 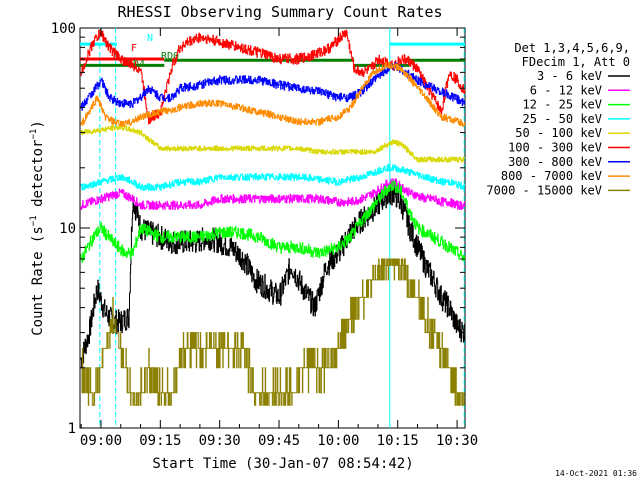 What do you see at coordinates (38, 281) in the screenshot?
I see `y-axis-label-main: Count Rate (s` at bounding box center [38, 281].